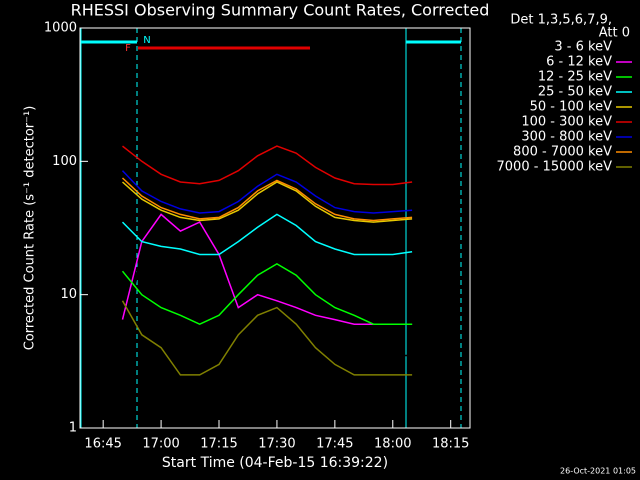  Describe the element at coordinates (579, 62) in the screenshot. I see `legend-label: 6 - 12 keV` at that location.